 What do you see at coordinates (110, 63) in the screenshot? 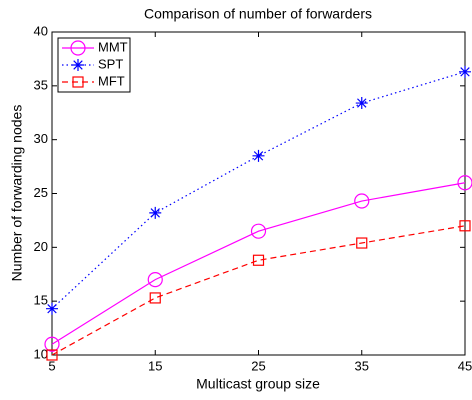
I see `legend-label: SPT` at bounding box center [110, 63].